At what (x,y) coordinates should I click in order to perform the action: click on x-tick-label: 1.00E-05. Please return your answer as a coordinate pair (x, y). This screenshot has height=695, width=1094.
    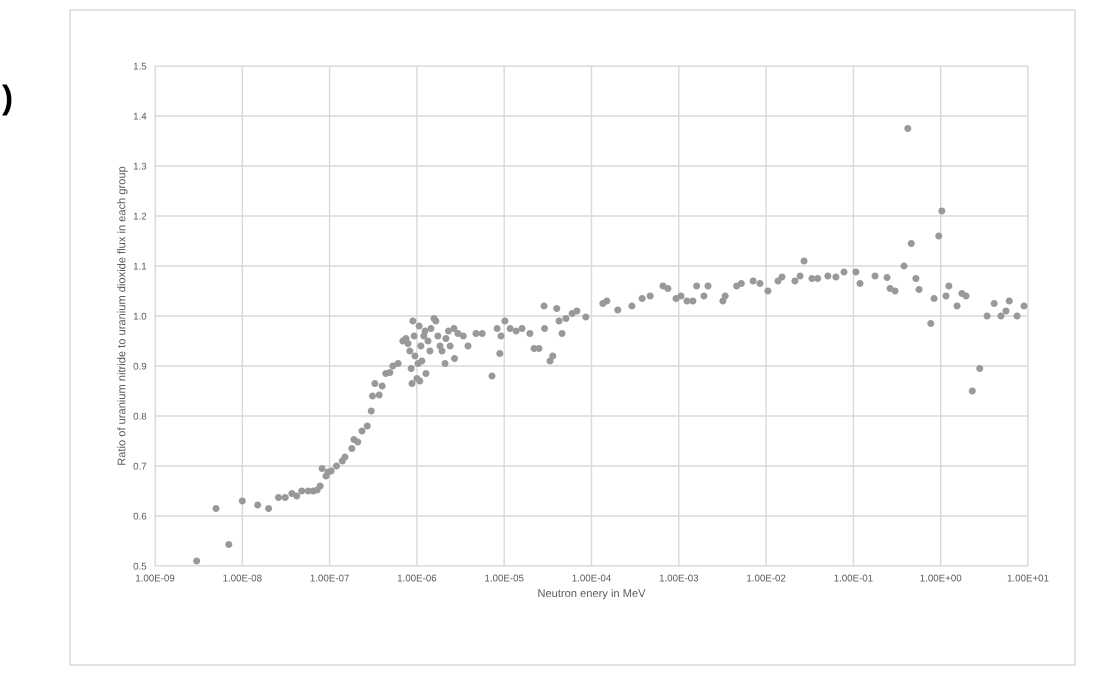
    Looking at the image, I should click on (504, 578).